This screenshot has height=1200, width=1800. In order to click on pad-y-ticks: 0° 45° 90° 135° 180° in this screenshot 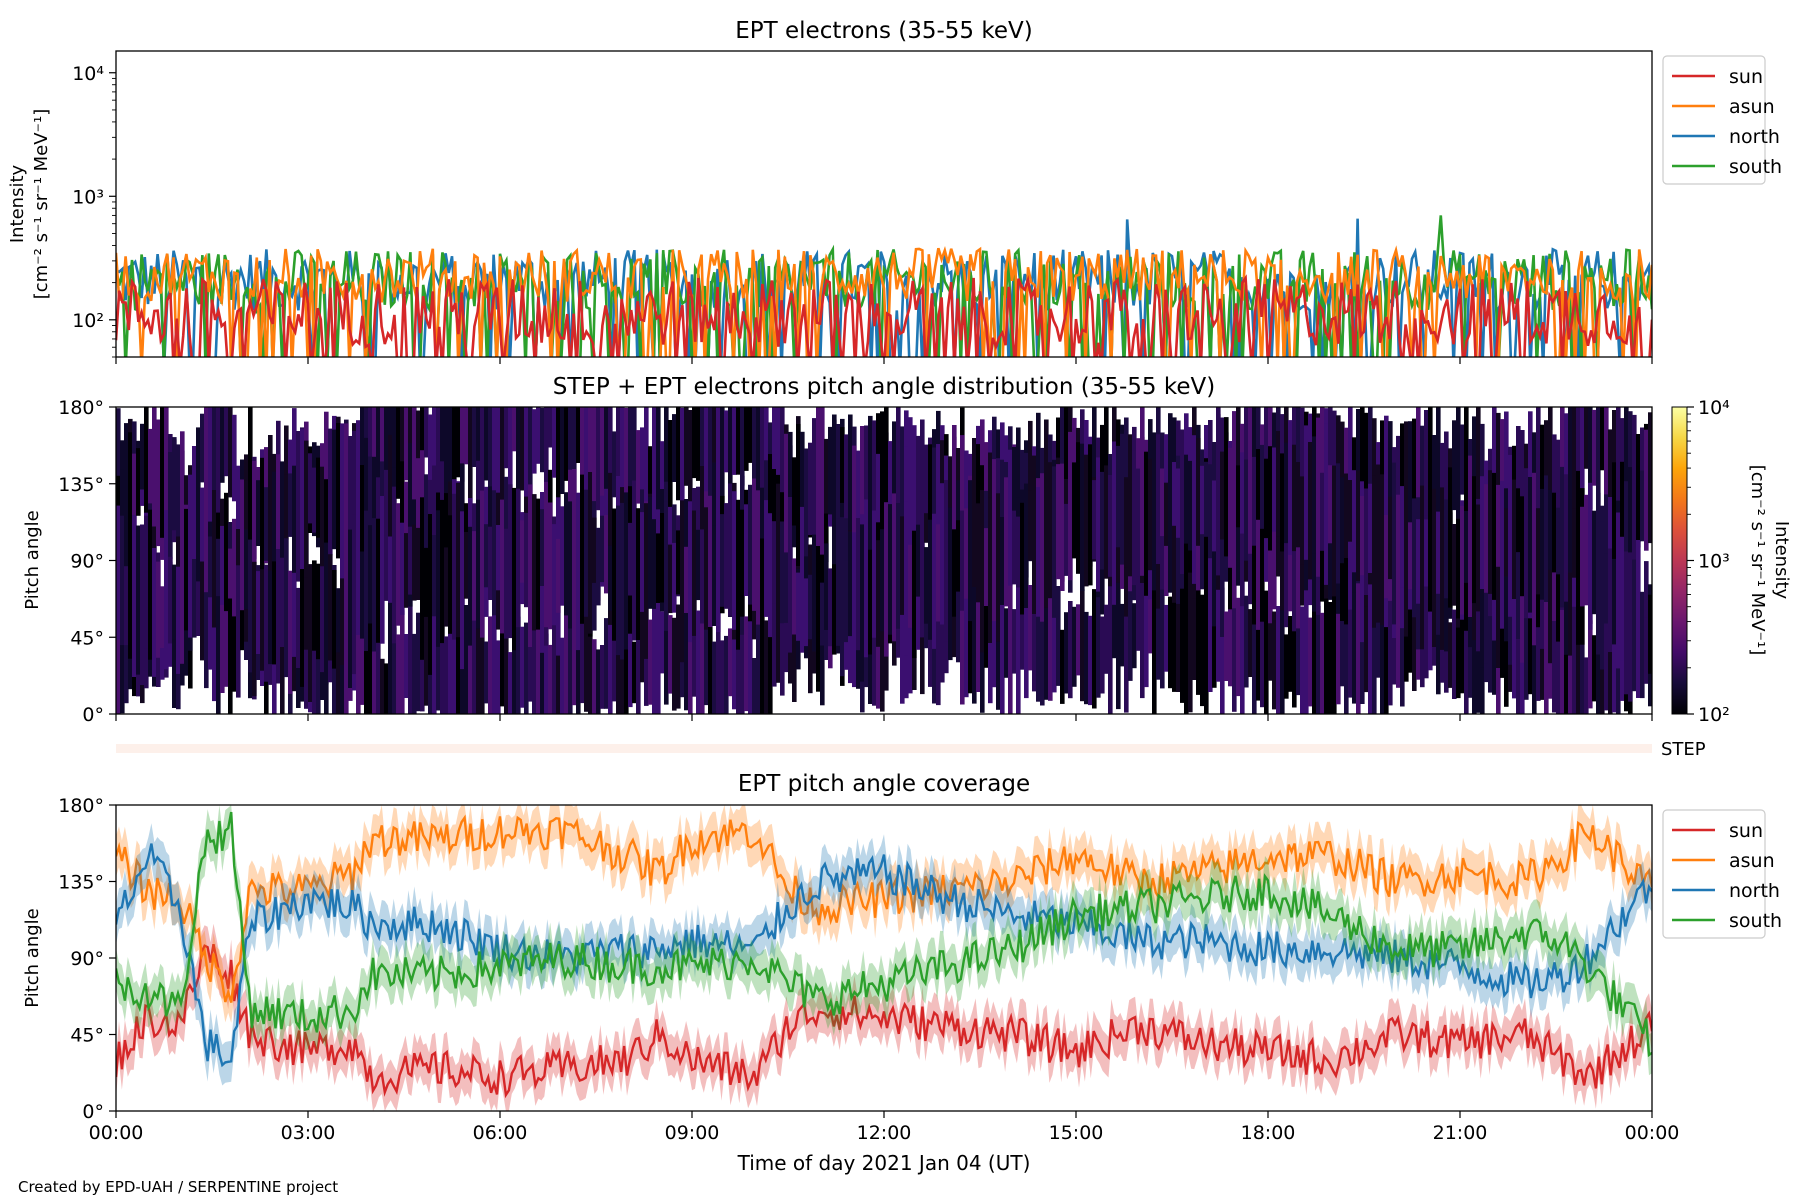, I will do `click(87, 561)`.